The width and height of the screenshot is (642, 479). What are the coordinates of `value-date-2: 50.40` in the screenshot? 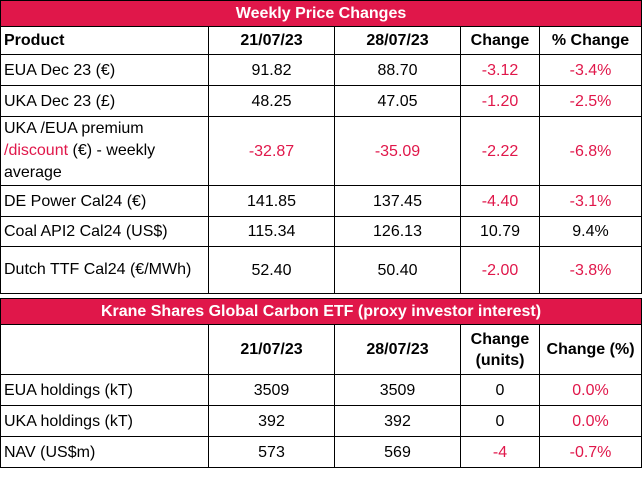 It's located at (397, 270).